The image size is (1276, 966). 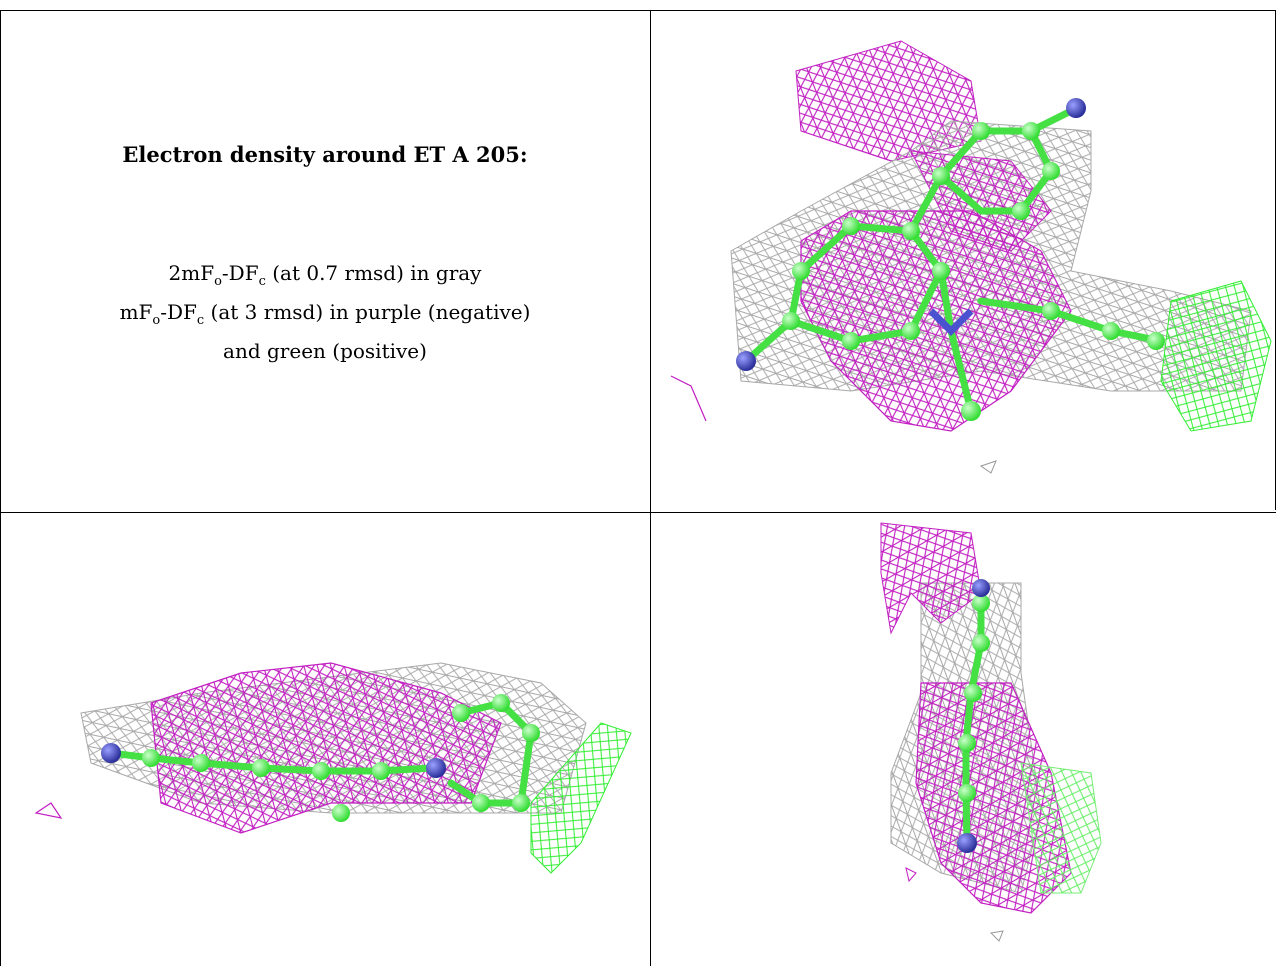 I want to click on legend-text: (at 0.7 rmsd) in gray, so click(x=373, y=273).